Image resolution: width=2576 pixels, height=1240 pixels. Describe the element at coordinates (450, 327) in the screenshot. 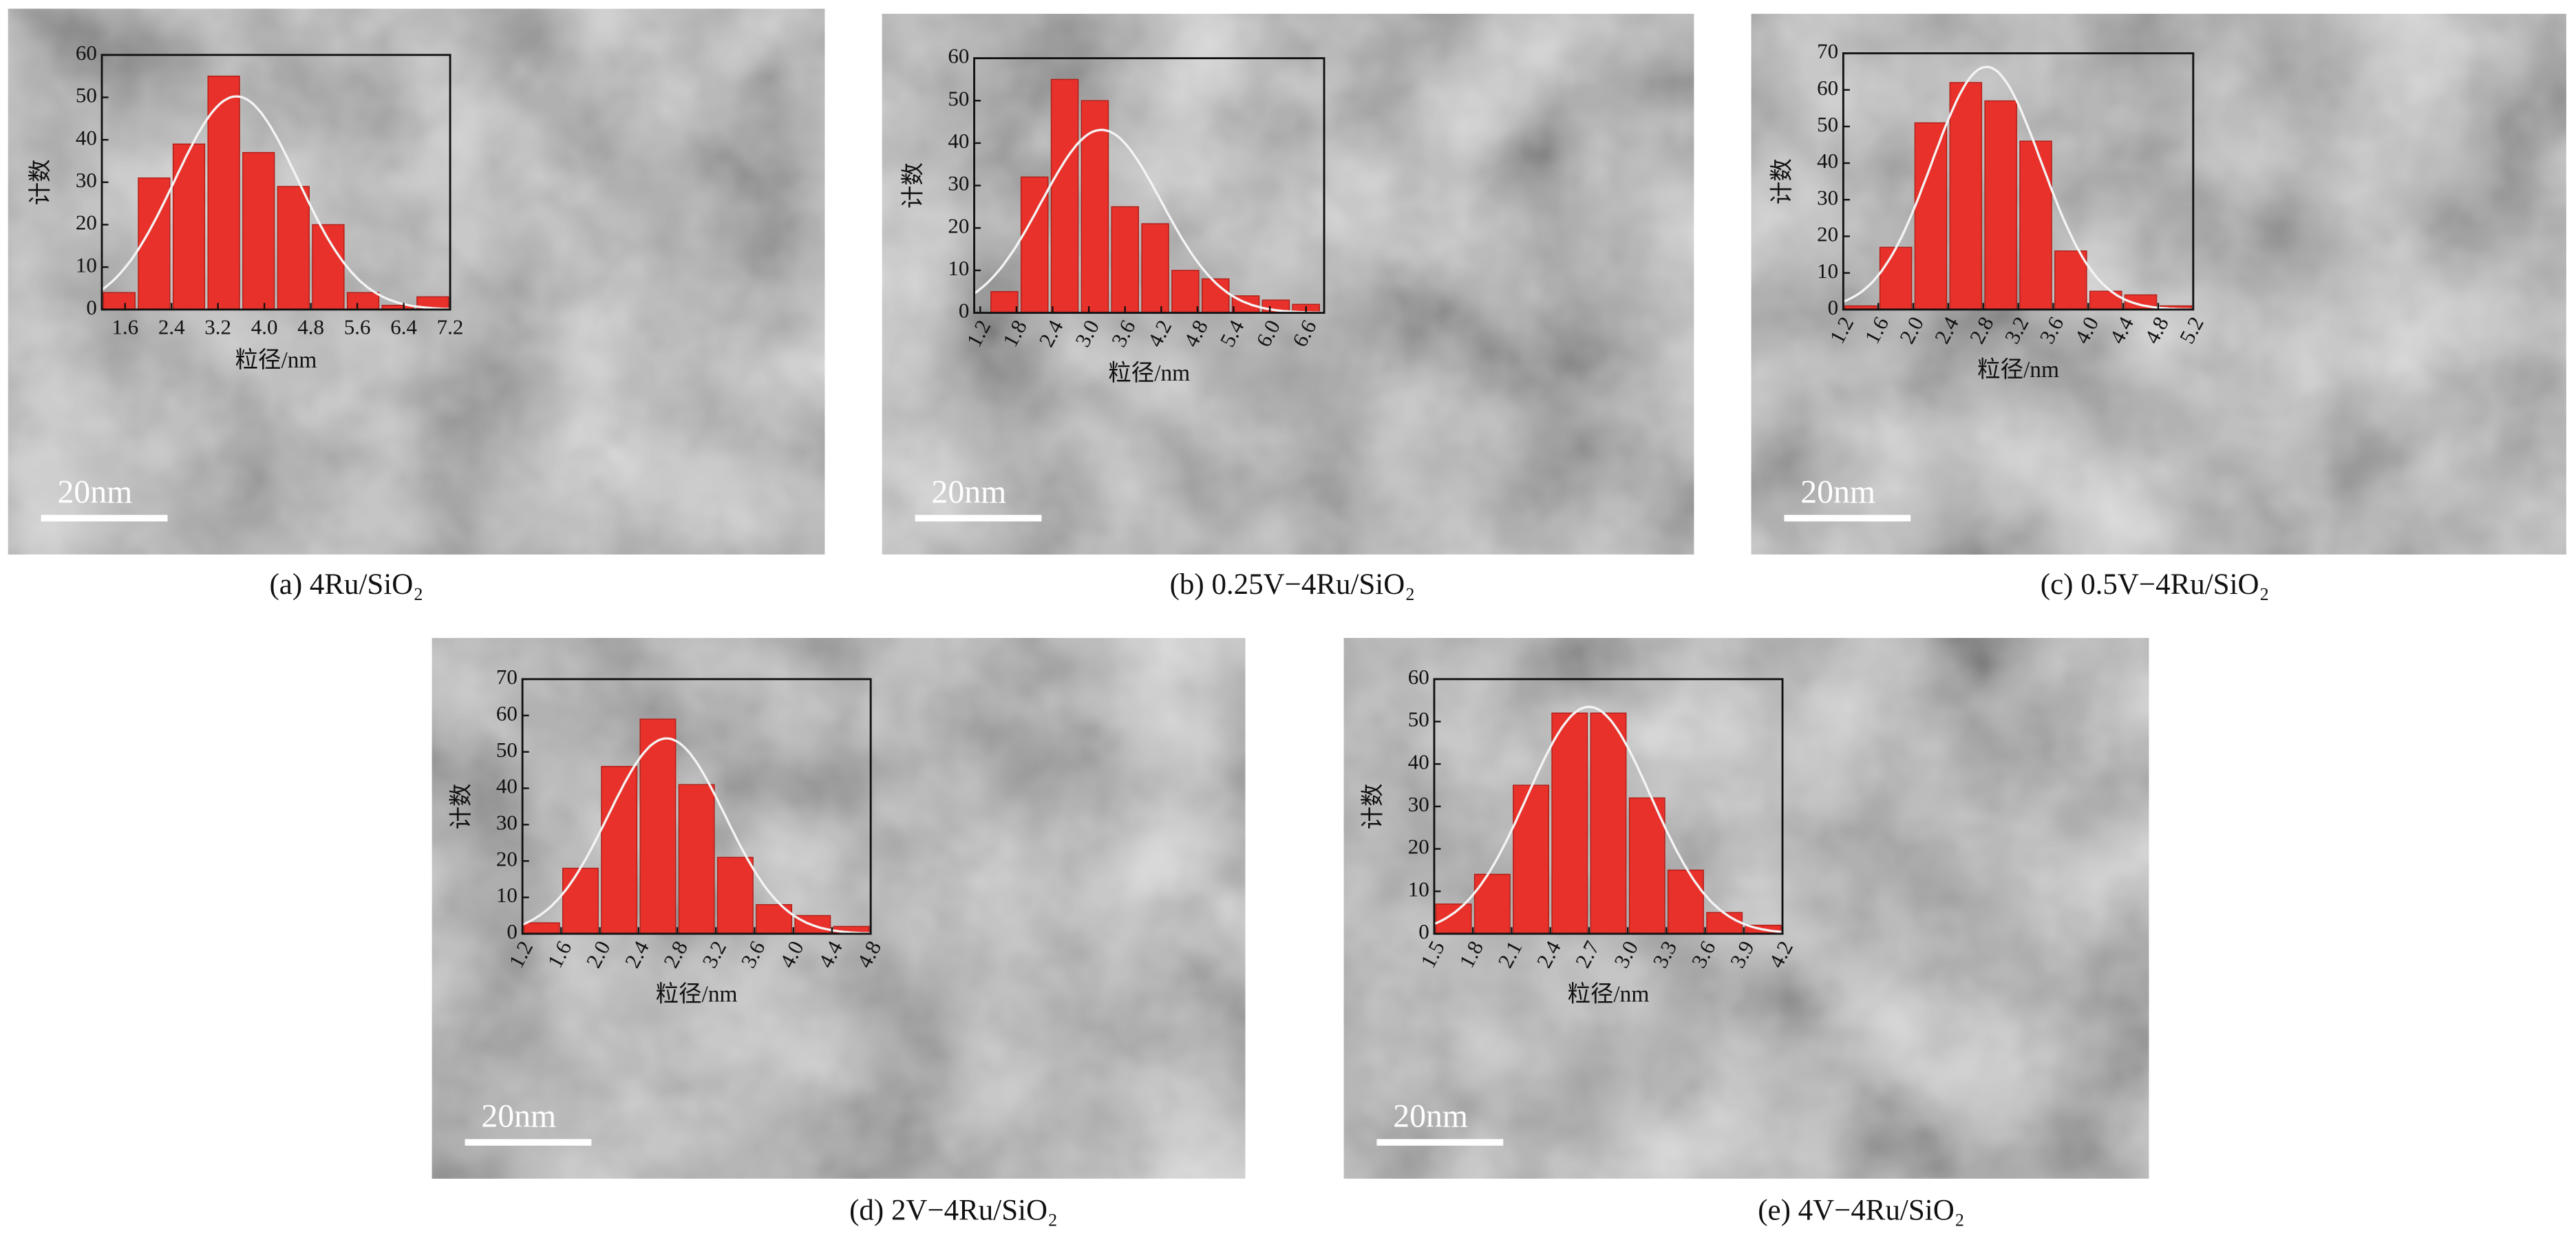

I see `x-tick-label: 7.2` at that location.